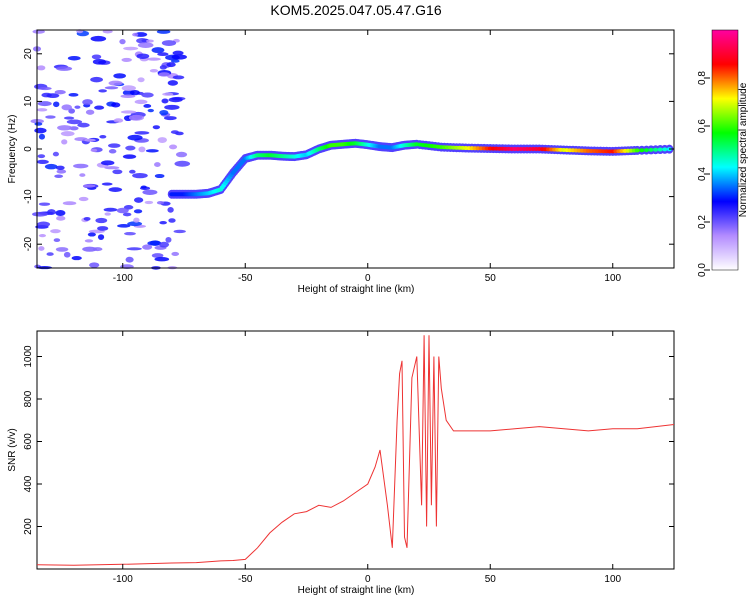 The height and width of the screenshot is (600, 750). Describe the element at coordinates (702, 78) in the screenshot. I see `colorbar-tick-label: 0.8` at that location.